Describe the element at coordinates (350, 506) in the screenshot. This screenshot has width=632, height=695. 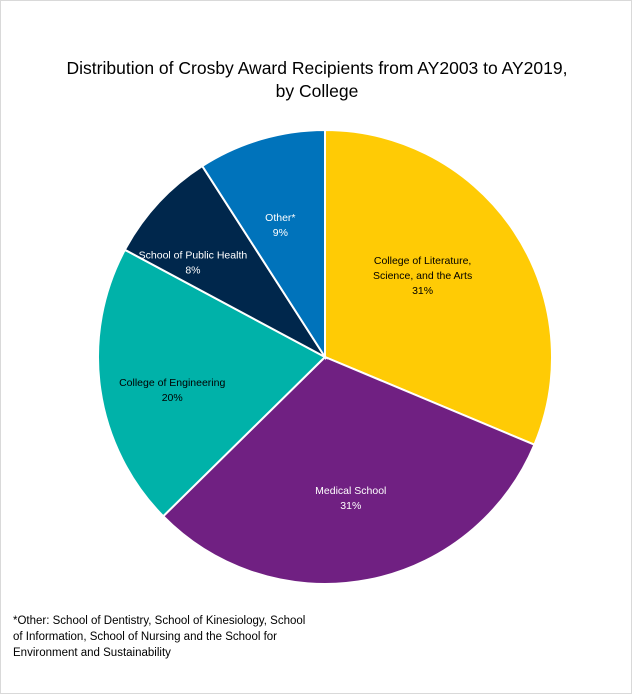
I see `slice-value-label-1: 31%` at that location.